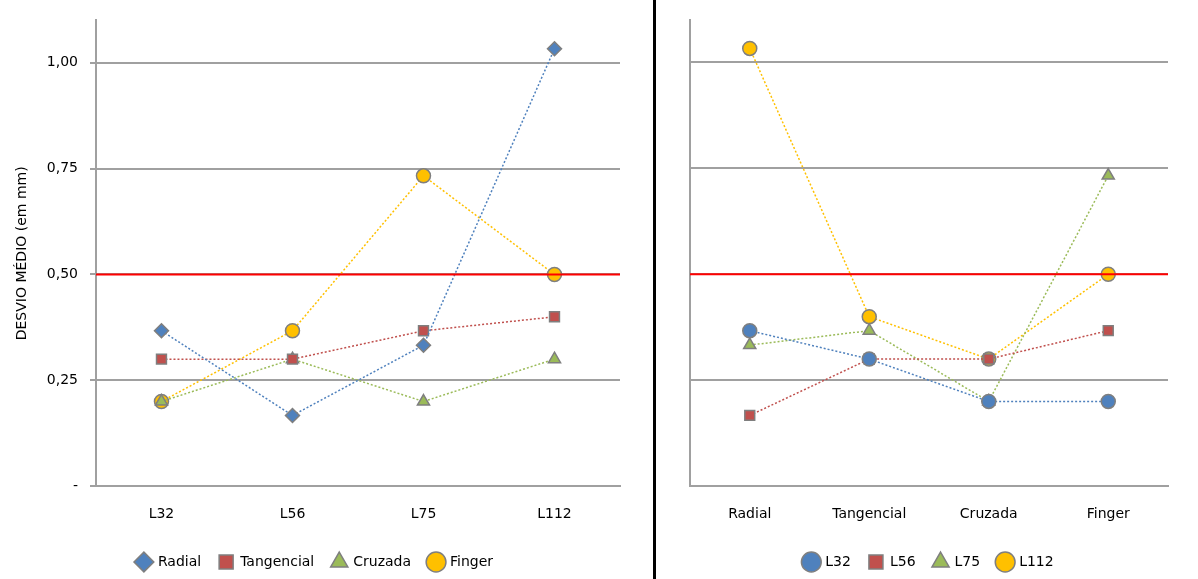 The height and width of the screenshot is (579, 1198). I want to click on legend-label: Cruzada, so click(382, 560).